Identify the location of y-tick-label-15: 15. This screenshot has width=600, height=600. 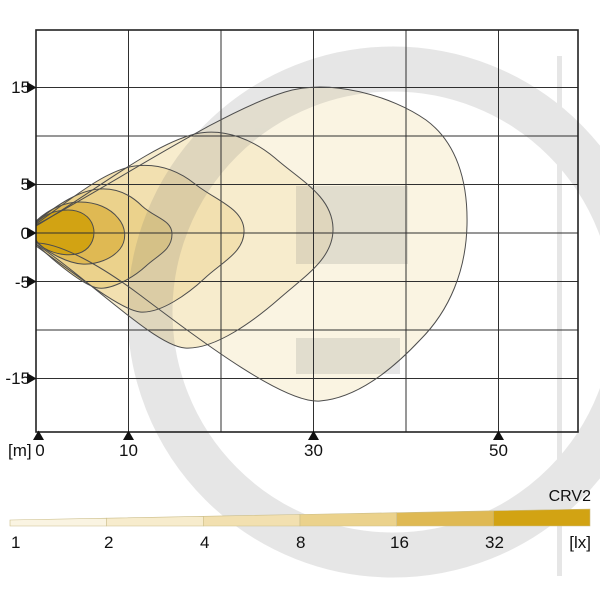
(20, 87).